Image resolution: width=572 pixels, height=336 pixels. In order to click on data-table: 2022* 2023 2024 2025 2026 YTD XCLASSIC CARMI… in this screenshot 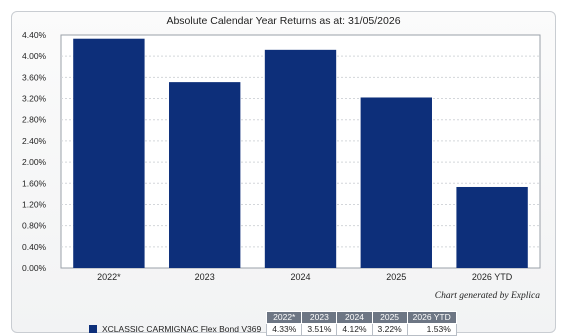, I will do `click(271, 323)`.